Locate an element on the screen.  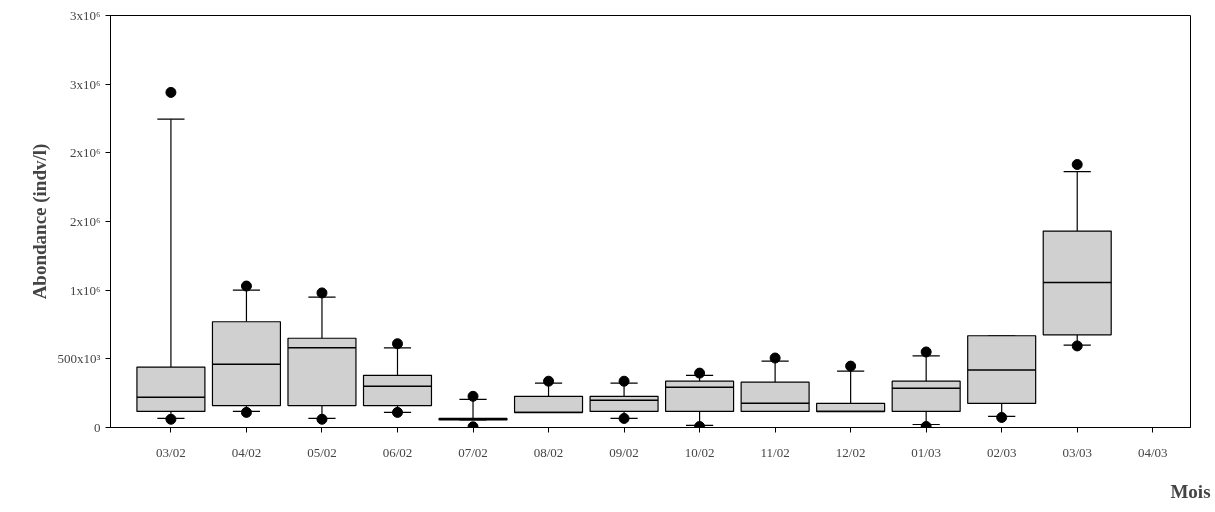
x-tick-label: 06/02 is located at coordinates (397, 452).